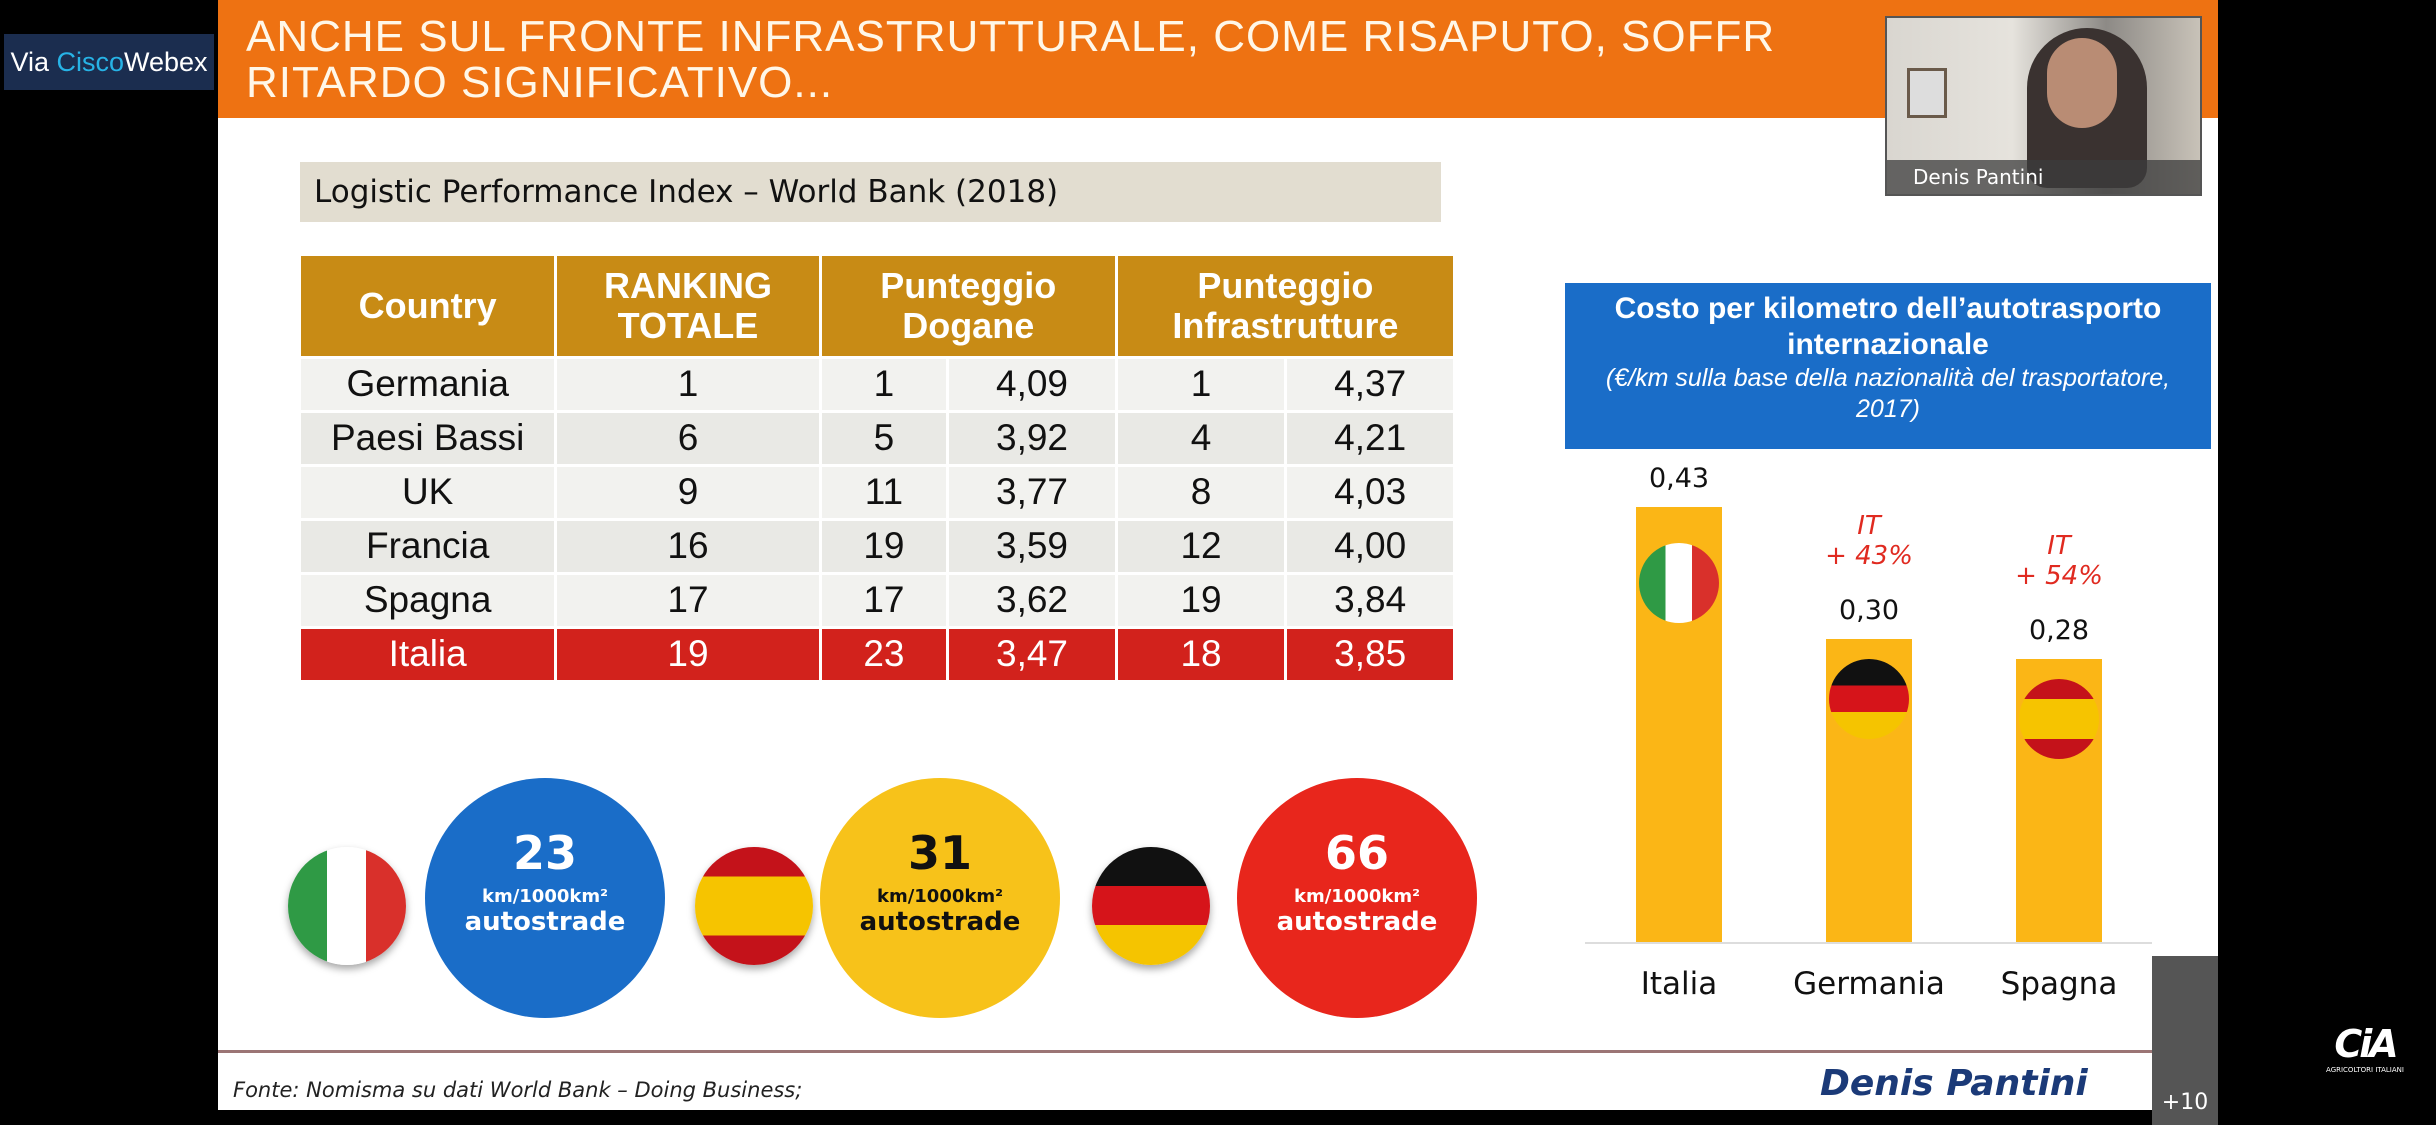 The image size is (2436, 1125). What do you see at coordinates (1370, 600) in the screenshot?
I see `table-cell: 3,84` at bounding box center [1370, 600].